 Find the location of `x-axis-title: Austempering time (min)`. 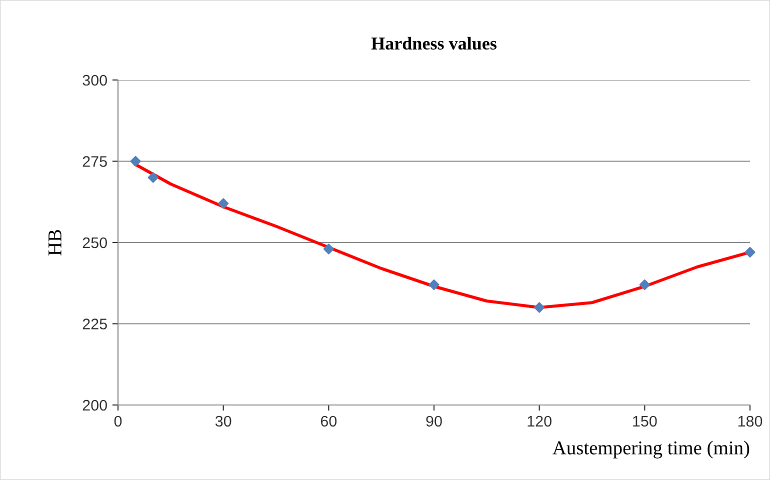

x-axis-title: Austempering time (min) is located at coordinates (651, 449).